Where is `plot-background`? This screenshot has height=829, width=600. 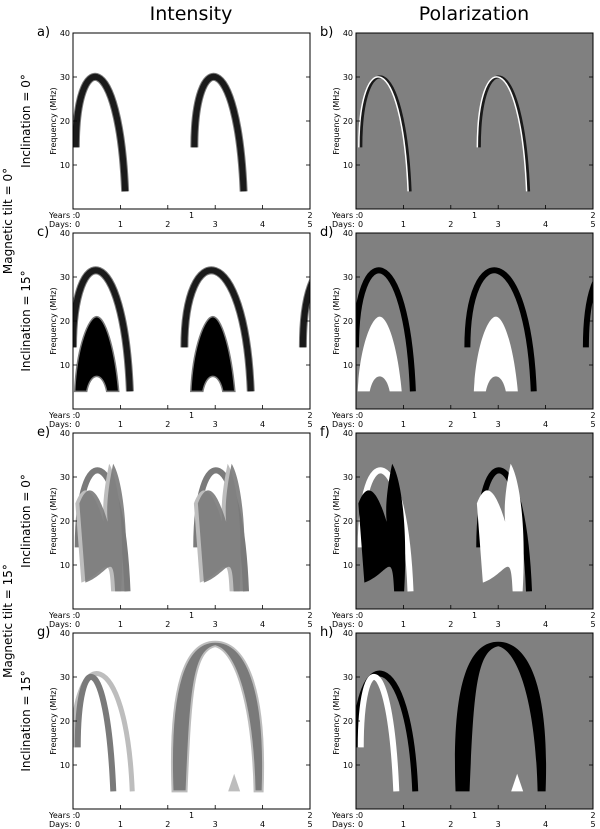
plot-background is located at coordinates (474, 121).